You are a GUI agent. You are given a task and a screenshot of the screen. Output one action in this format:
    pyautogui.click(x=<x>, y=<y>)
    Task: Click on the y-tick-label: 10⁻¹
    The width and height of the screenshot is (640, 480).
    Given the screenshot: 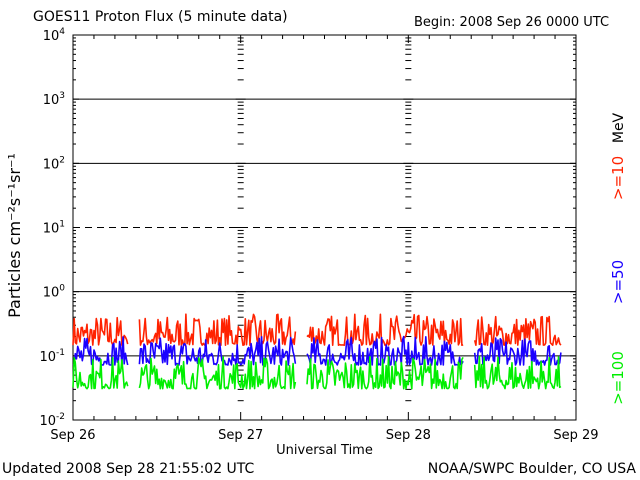 What is the action you would take?
    pyautogui.click(x=52, y=356)
    